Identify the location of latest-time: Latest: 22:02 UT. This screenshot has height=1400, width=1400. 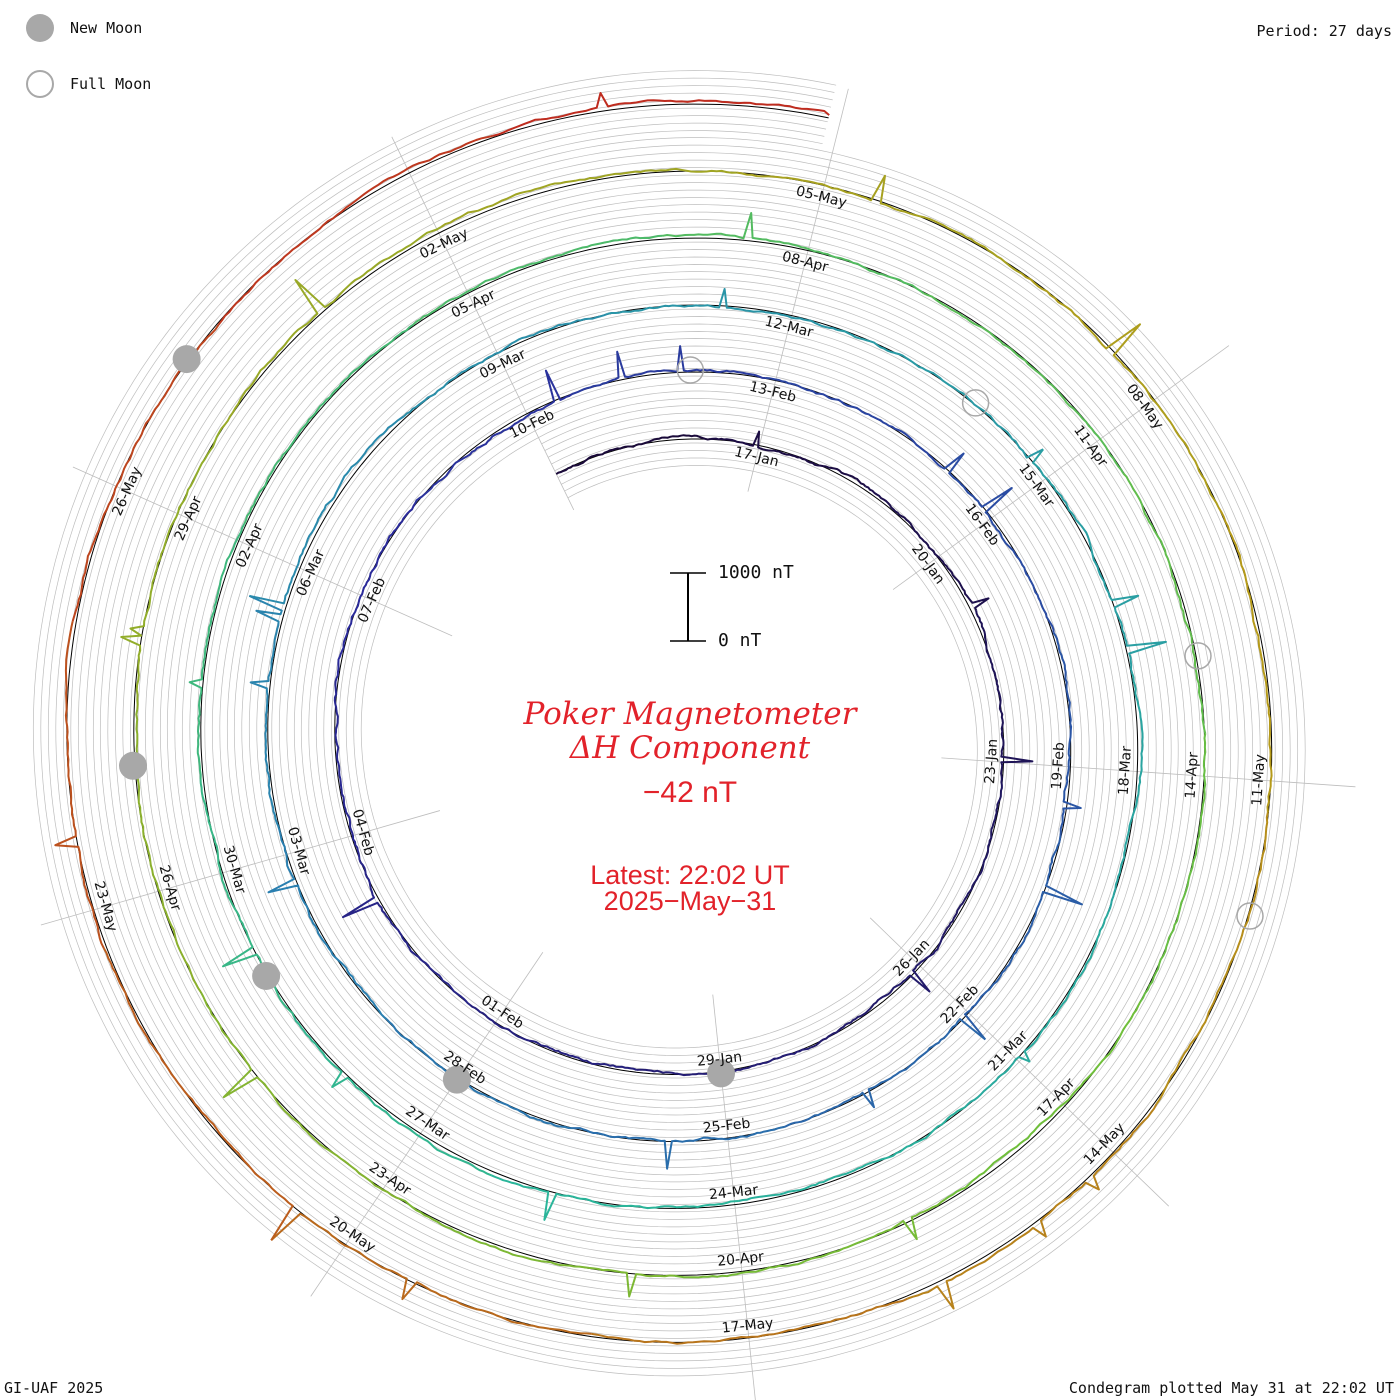
(690, 875).